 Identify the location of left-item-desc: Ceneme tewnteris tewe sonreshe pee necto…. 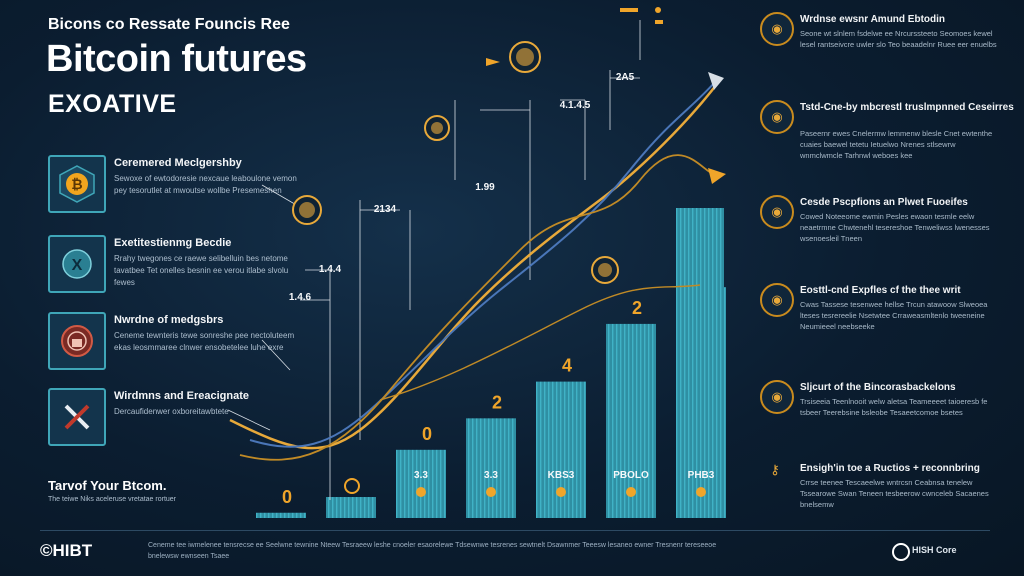
(204, 341).